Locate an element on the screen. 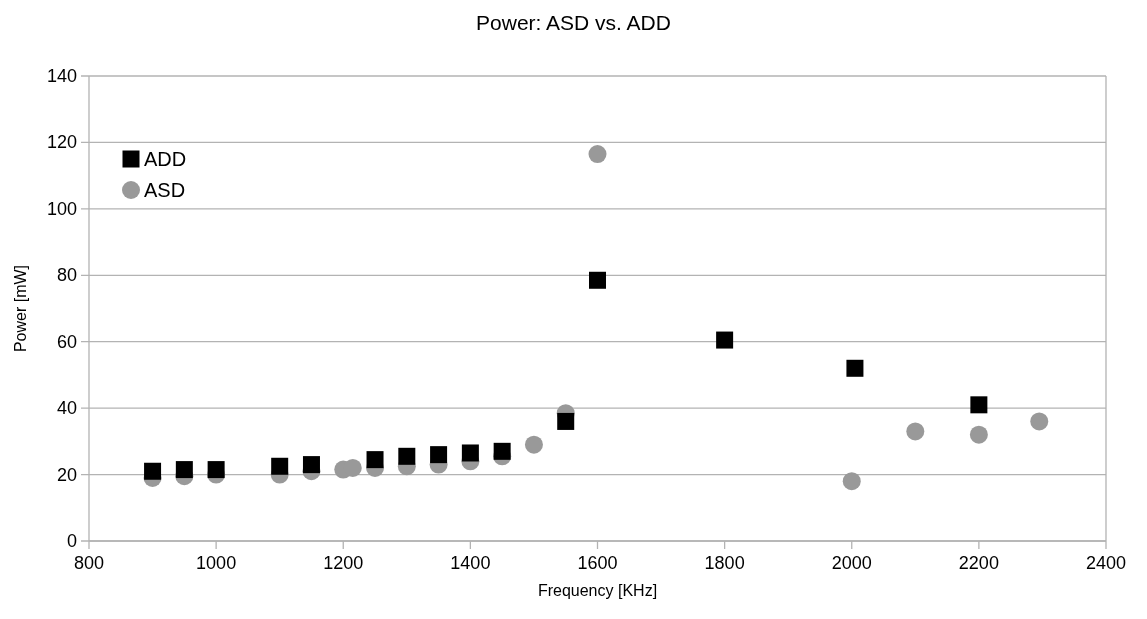 The image size is (1147, 619). x-tick-label: 1400 is located at coordinates (470, 563).